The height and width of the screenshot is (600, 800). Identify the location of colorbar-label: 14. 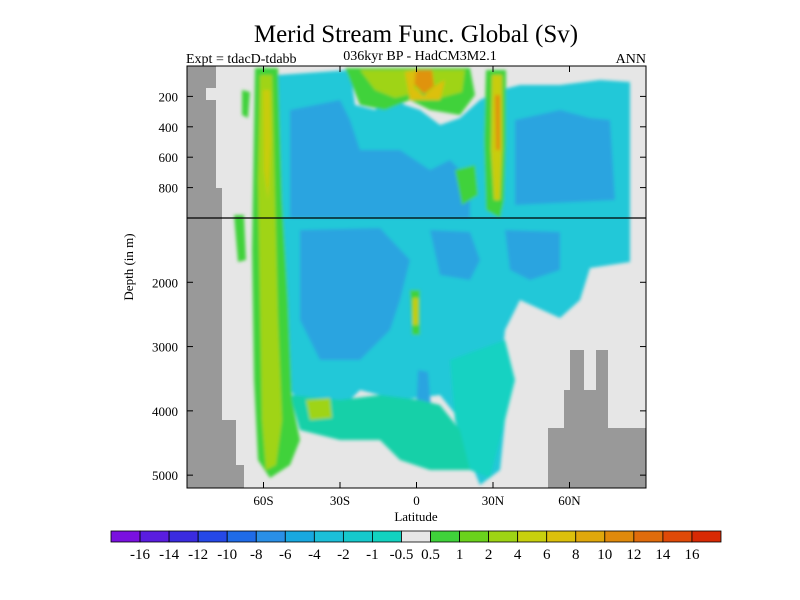
(663, 555).